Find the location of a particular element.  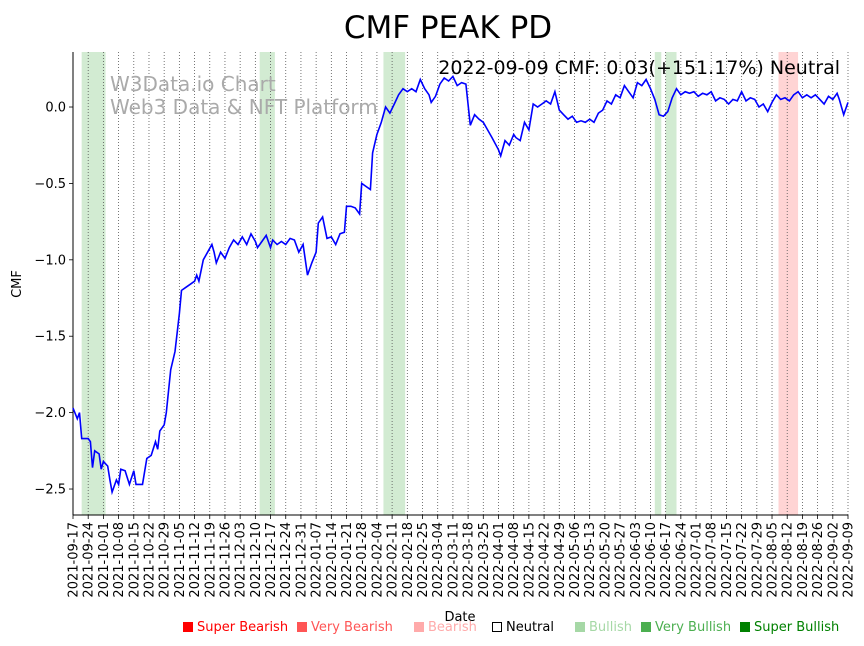

x-tick-label: 2022-04-01 is located at coordinates (499, 560).